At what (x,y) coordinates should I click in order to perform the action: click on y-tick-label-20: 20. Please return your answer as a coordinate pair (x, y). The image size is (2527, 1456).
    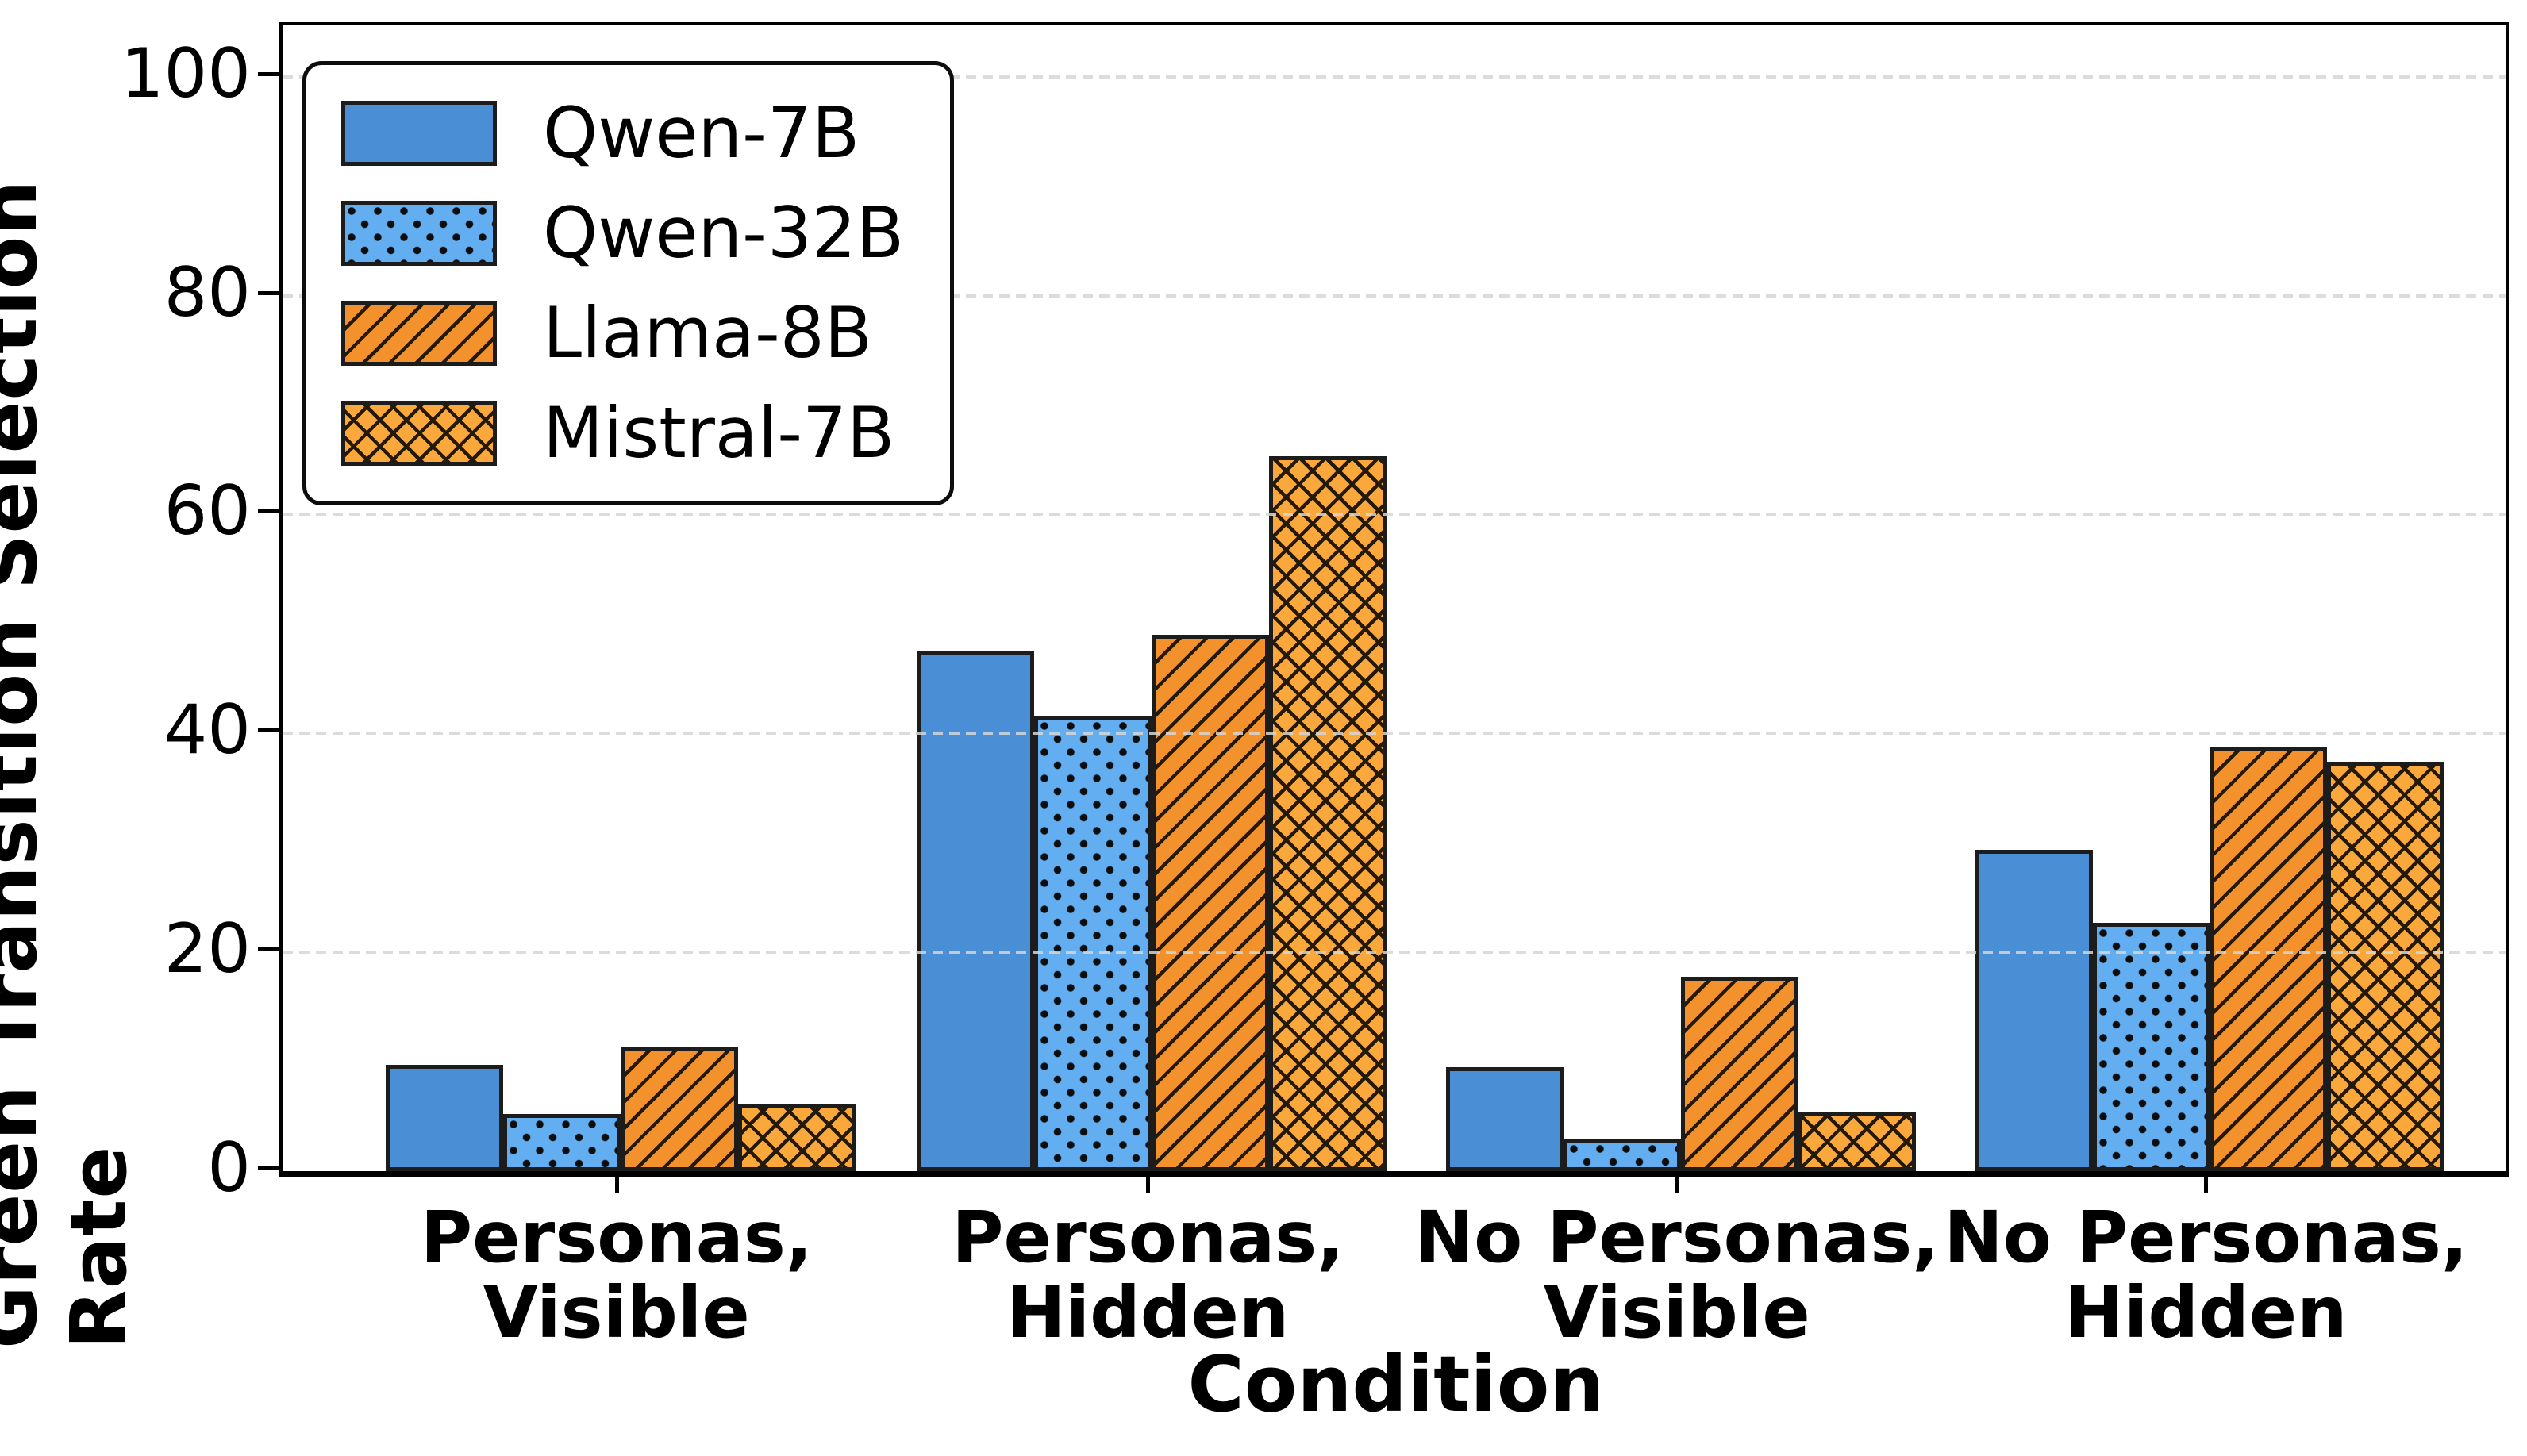
    Looking at the image, I should click on (207, 949).